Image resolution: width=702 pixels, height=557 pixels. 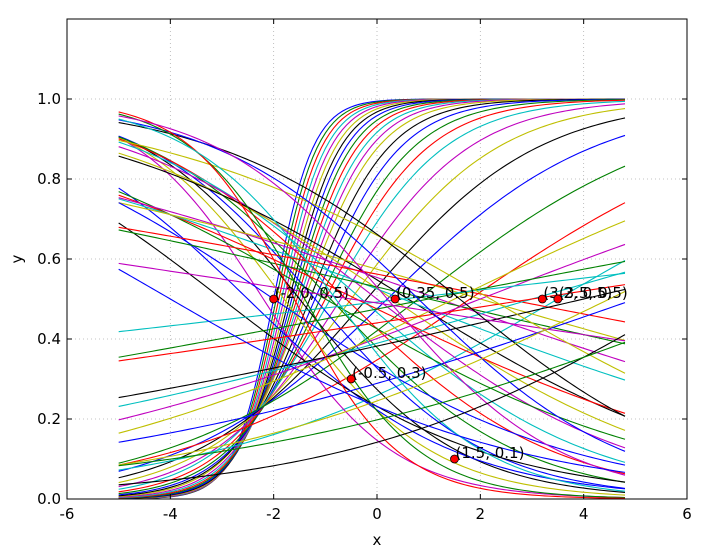 What do you see at coordinates (377, 514) in the screenshot?
I see `x-tick-label: 0` at bounding box center [377, 514].